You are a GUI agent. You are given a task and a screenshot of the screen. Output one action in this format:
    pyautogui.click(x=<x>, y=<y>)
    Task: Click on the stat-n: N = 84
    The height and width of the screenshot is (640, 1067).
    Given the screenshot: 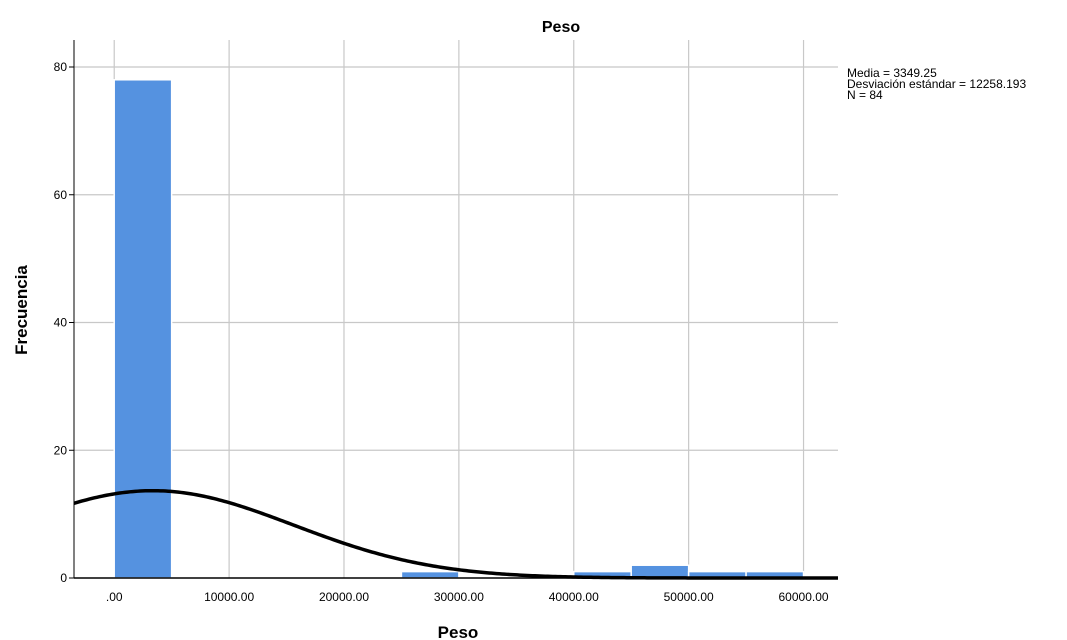 What is the action you would take?
    pyautogui.click(x=865, y=95)
    